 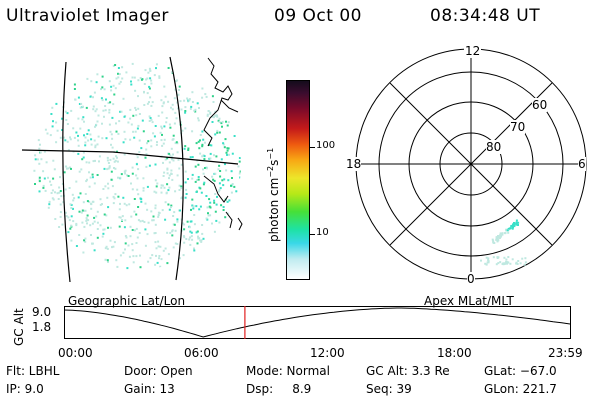 What do you see at coordinates (389, 389) in the screenshot?
I see `status-seq: Seq: 39` at bounding box center [389, 389].